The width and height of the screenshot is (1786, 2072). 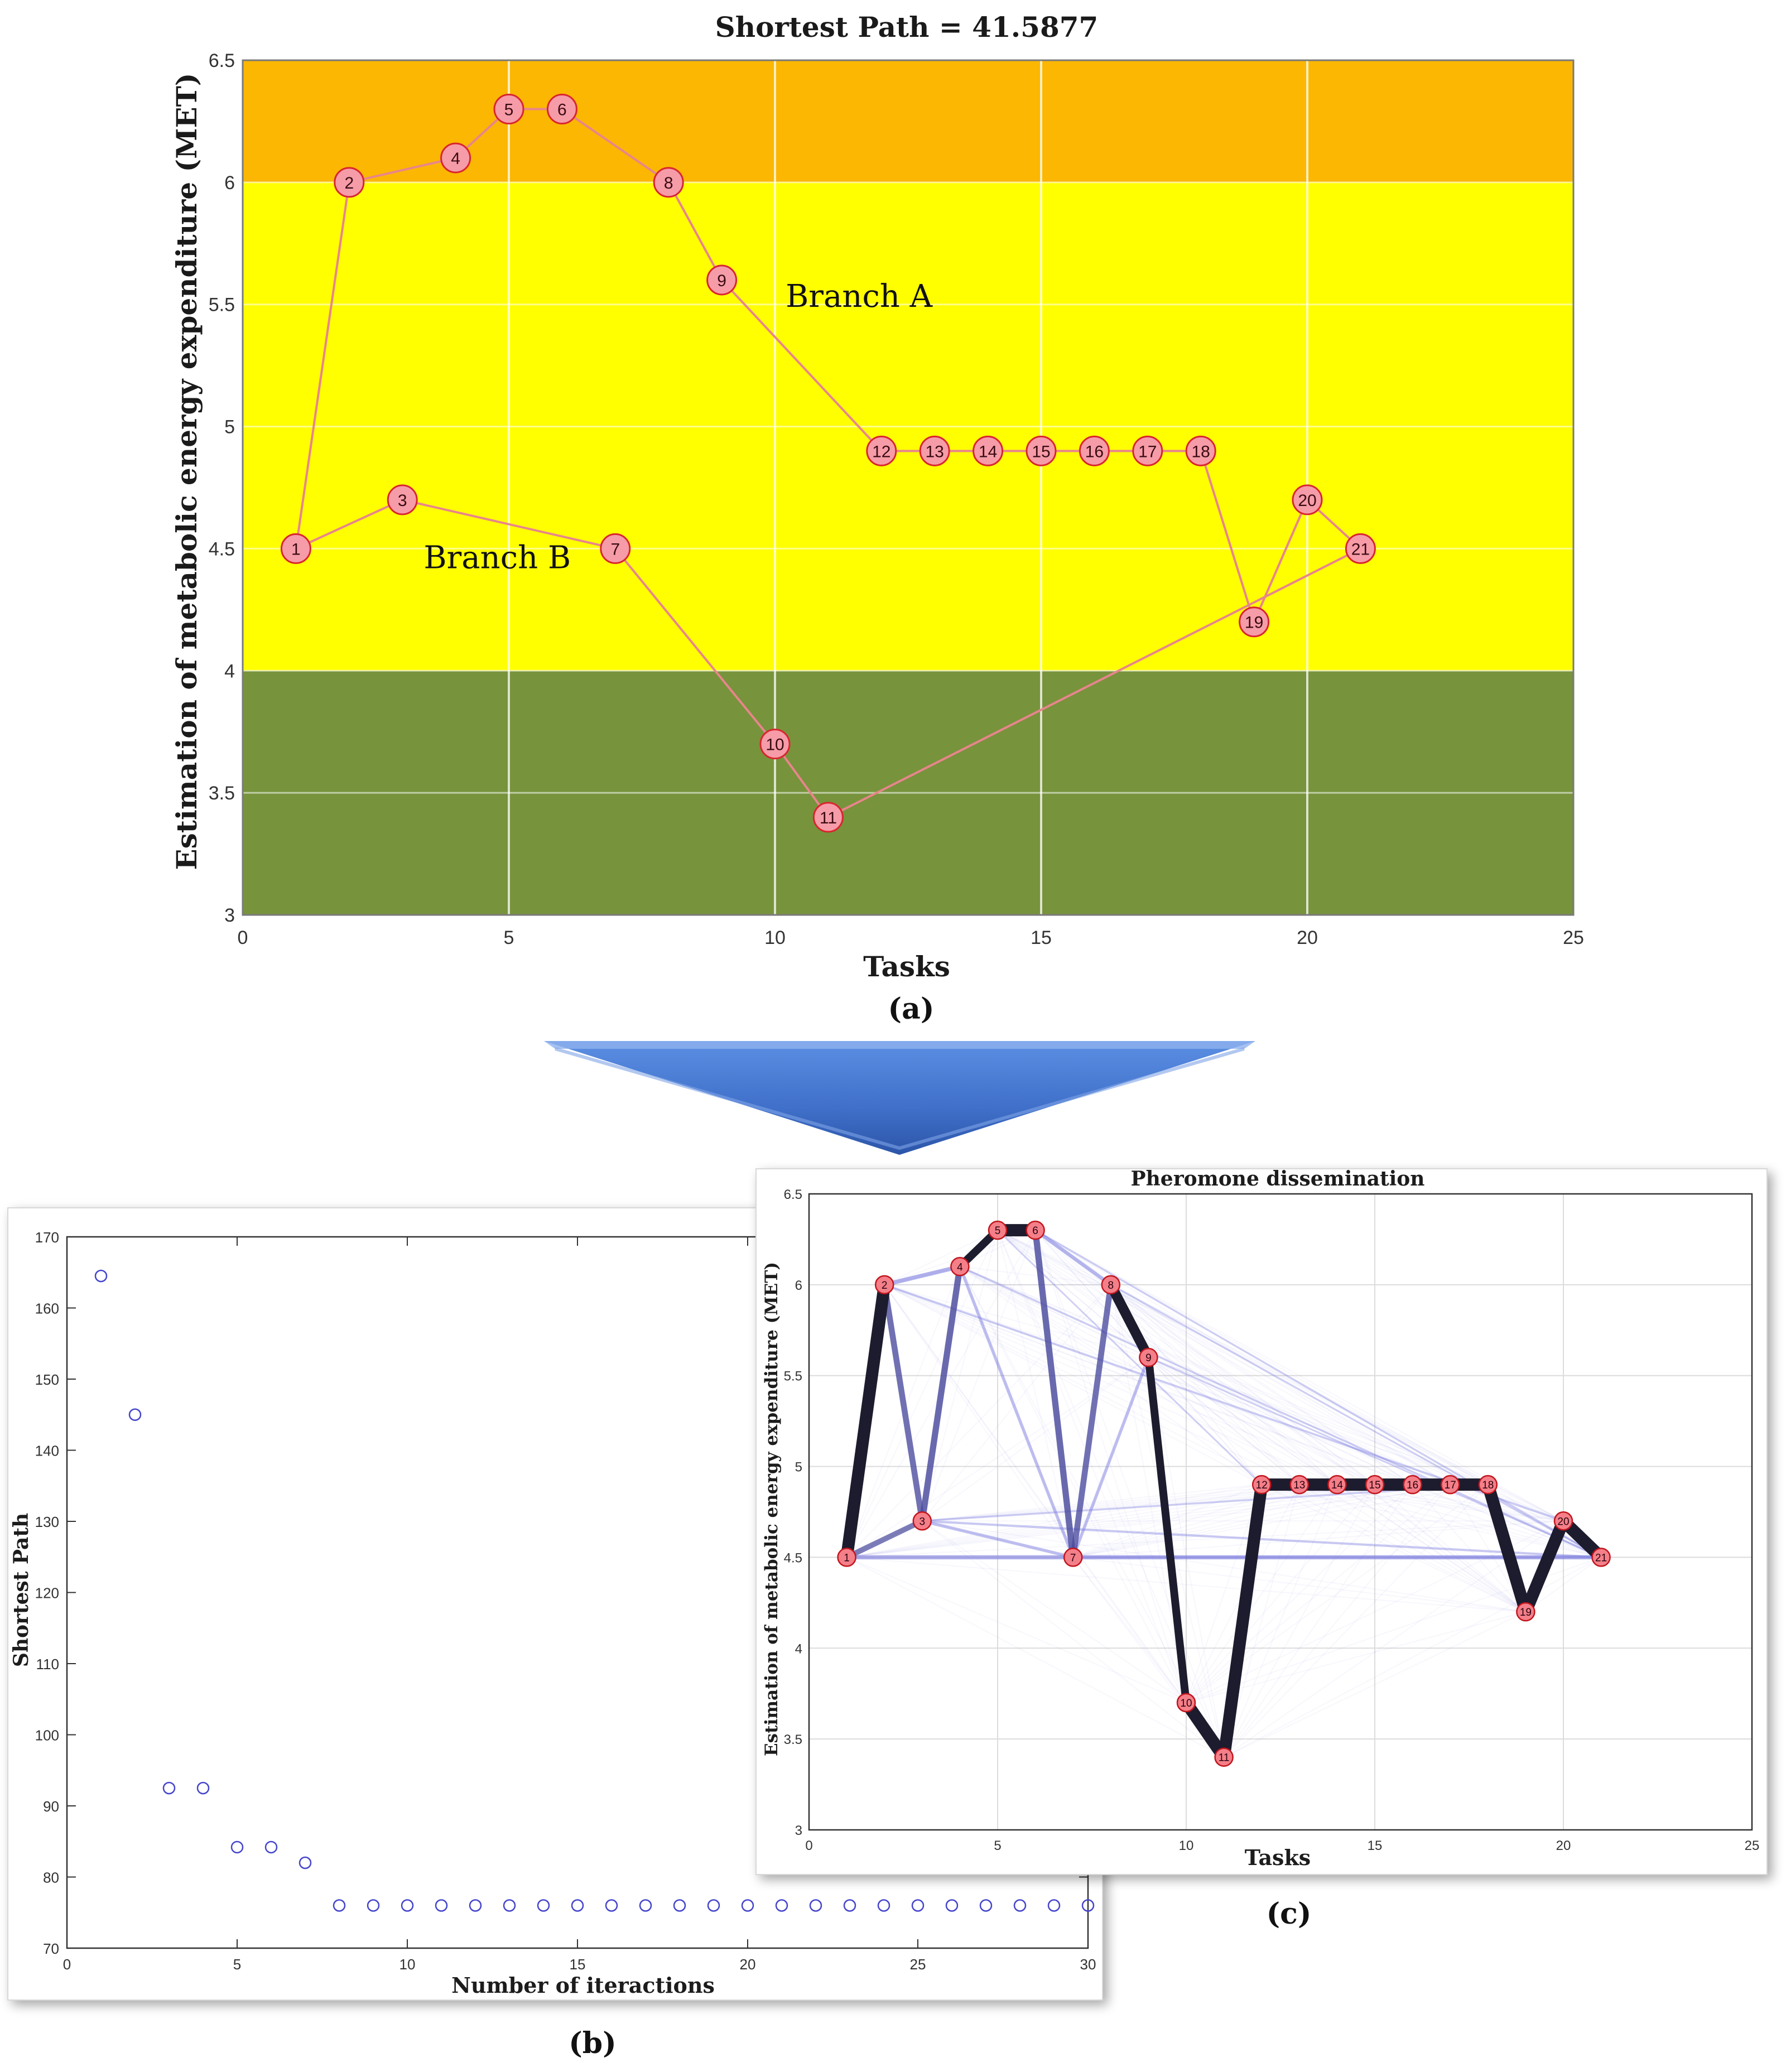 What do you see at coordinates (229, 183) in the screenshot?
I see `y-tick-label: 6` at bounding box center [229, 183].